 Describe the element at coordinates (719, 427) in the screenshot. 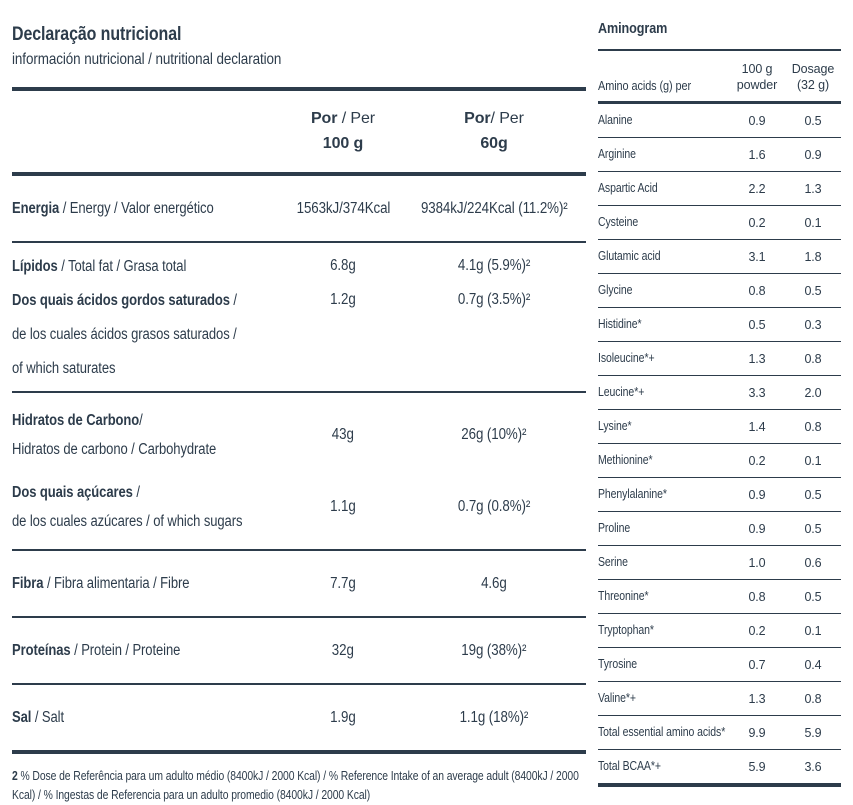

I see `amino-row: Lysine* 1.4 0.8` at that location.